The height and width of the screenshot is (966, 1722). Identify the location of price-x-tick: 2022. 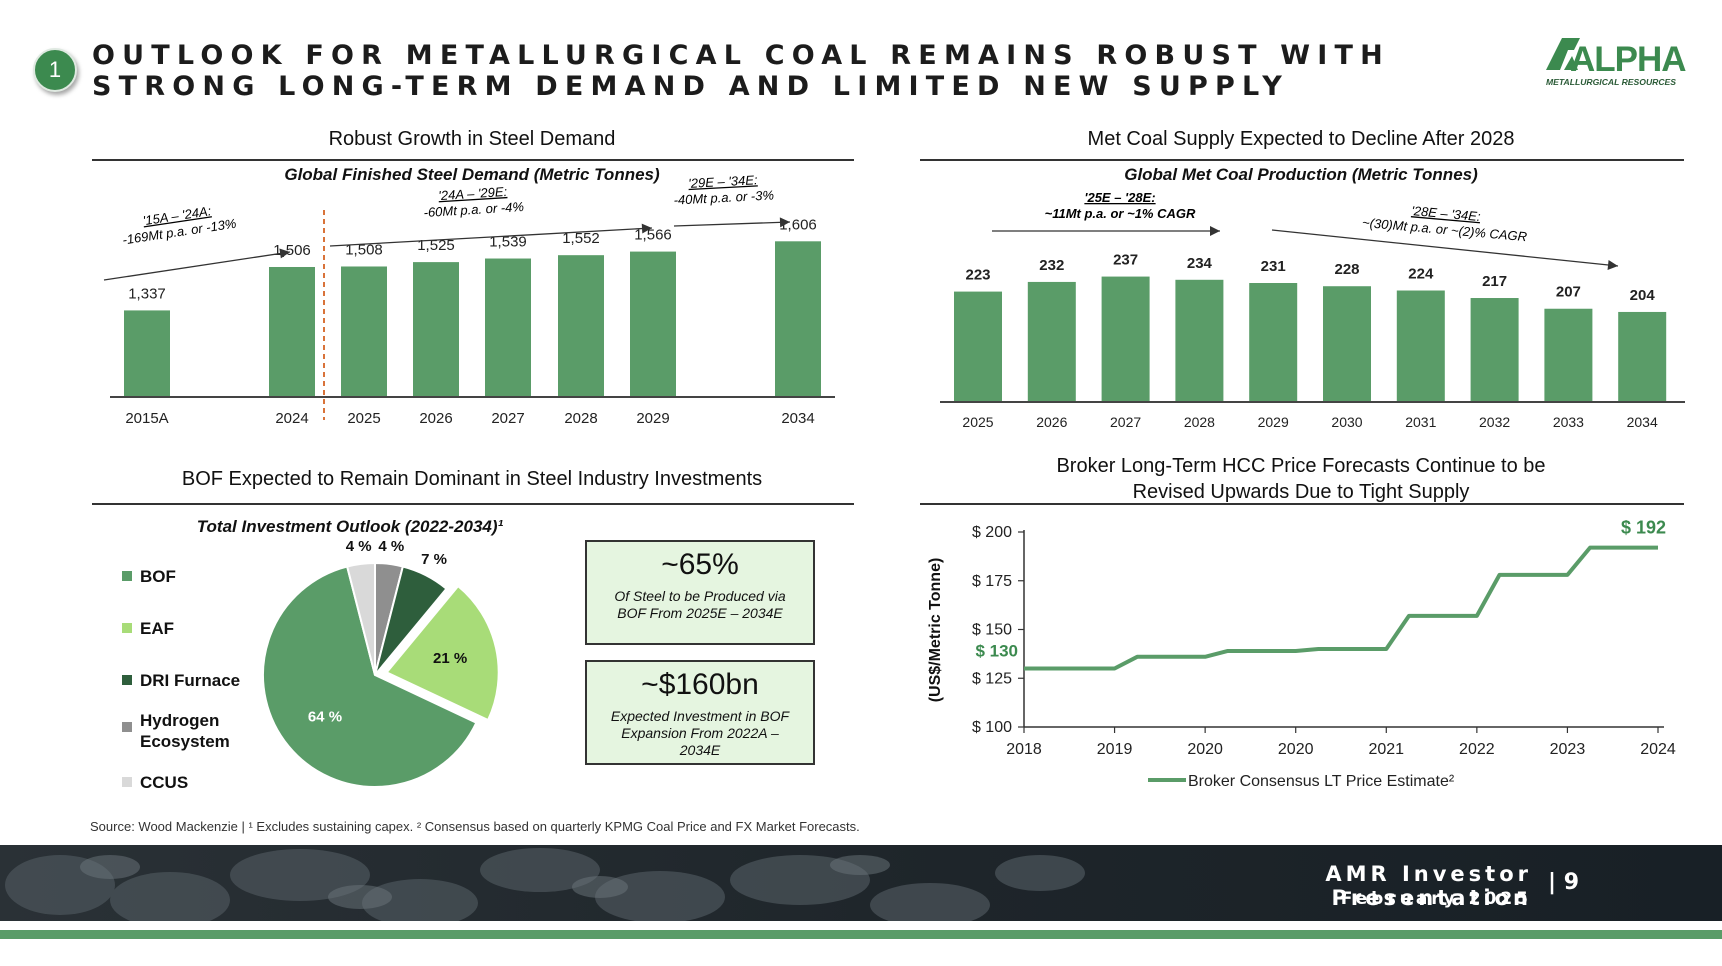
(1477, 749).